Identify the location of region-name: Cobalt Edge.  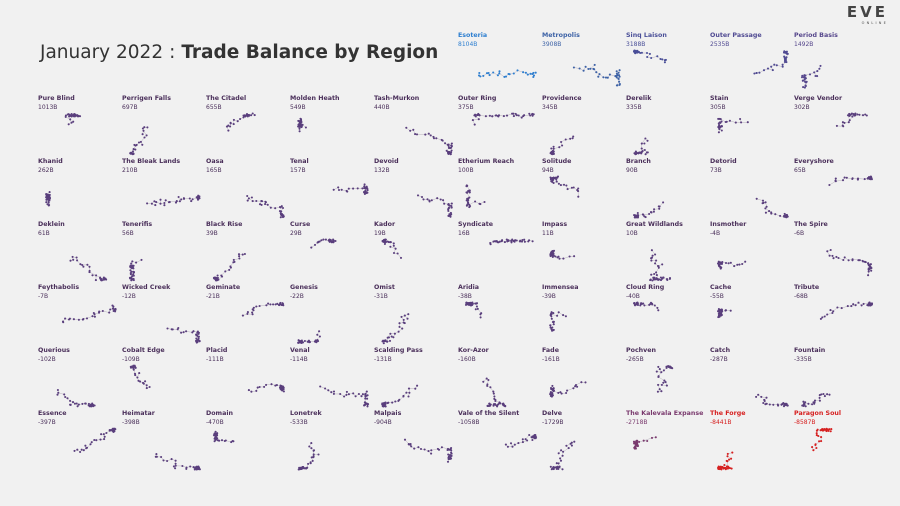
(143, 350).